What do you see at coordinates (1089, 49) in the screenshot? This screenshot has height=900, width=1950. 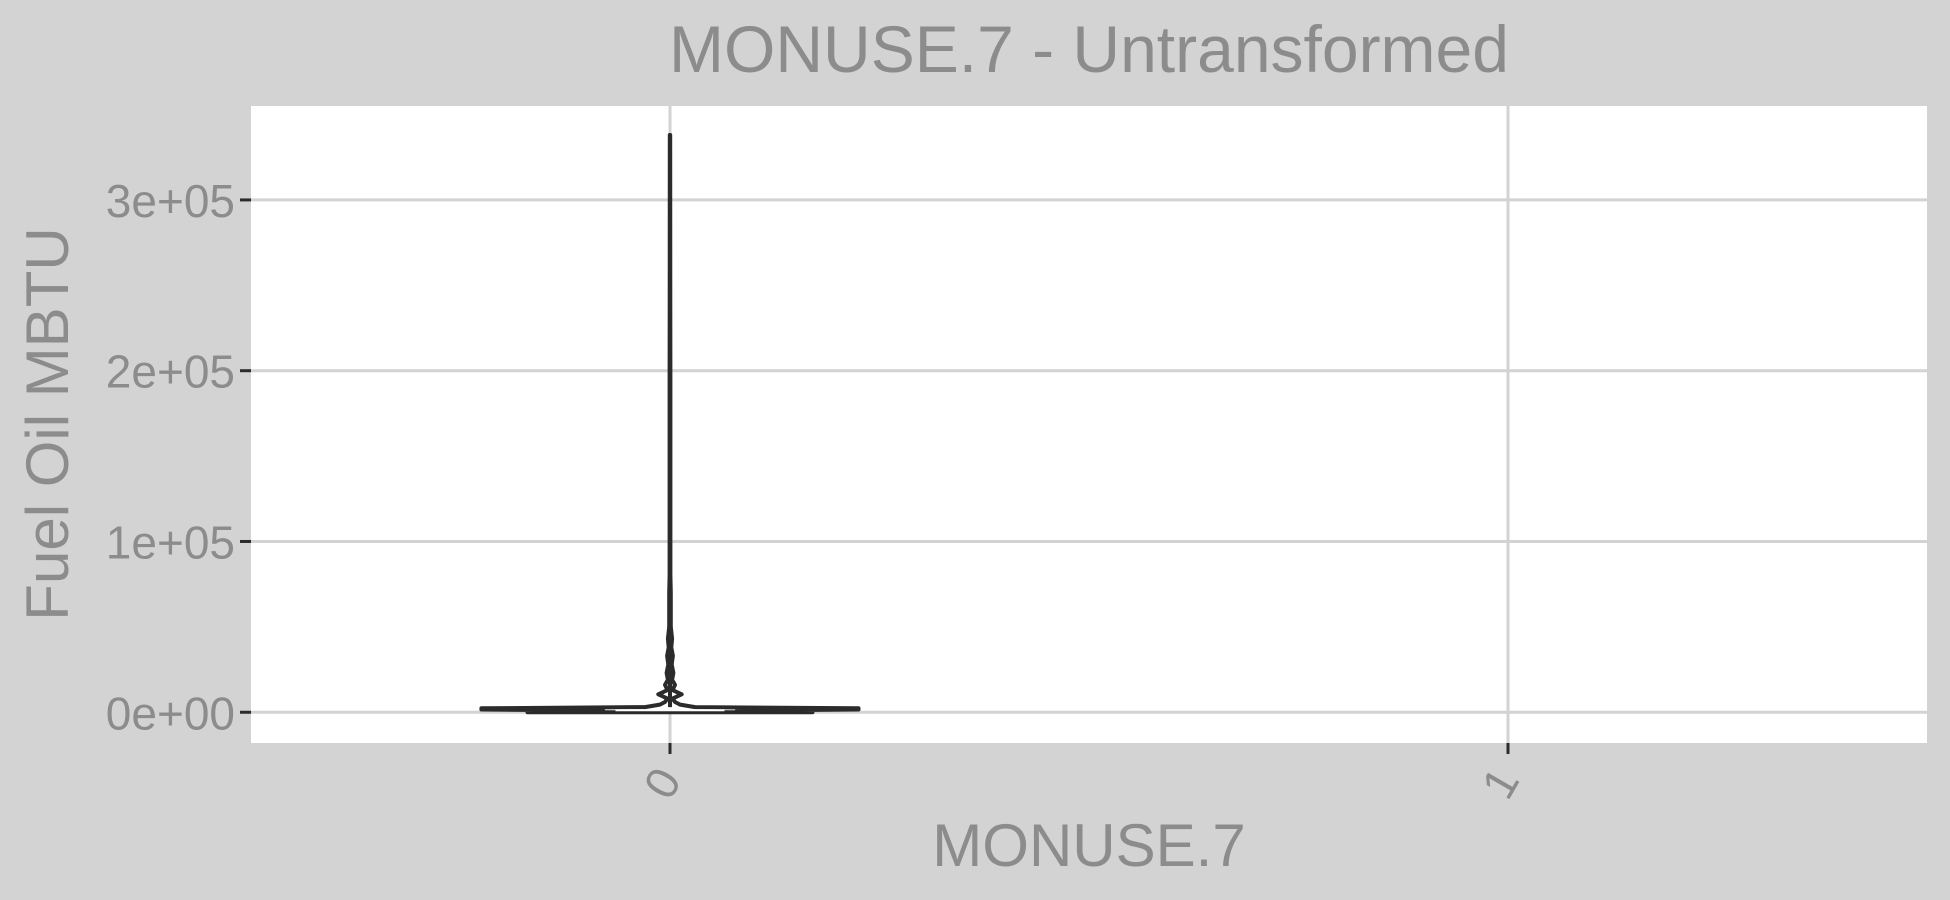 I see `chart-title: MONUSE.7 - Untransformed` at bounding box center [1089, 49].